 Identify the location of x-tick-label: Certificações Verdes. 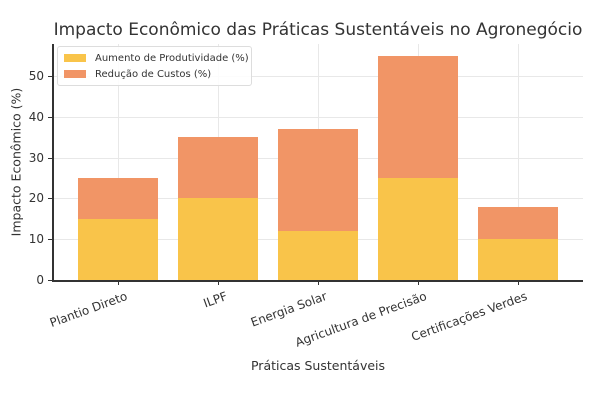
(469, 316).